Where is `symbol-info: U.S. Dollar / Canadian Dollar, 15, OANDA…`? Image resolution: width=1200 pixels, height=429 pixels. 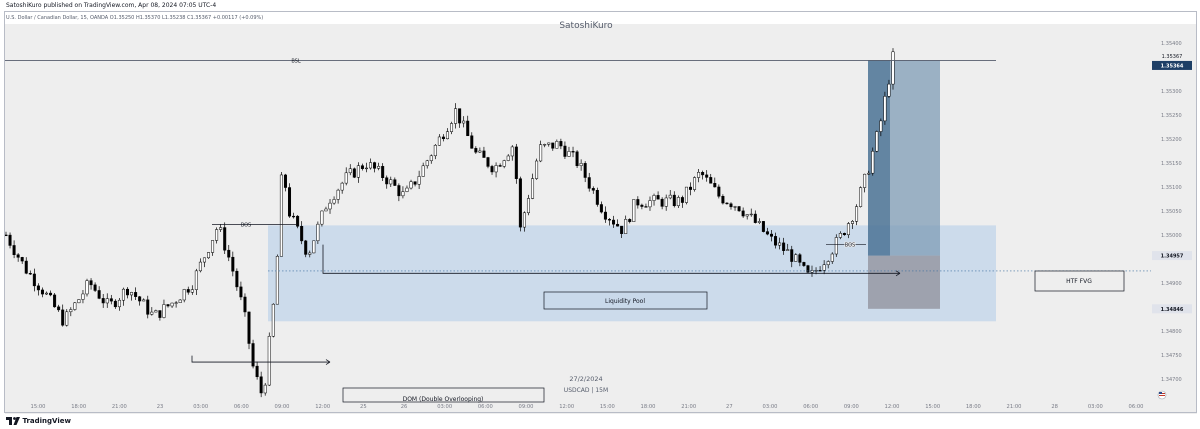 symbol-info: U.S. Dollar / Canadian Dollar, 15, OANDA… is located at coordinates (135, 18).